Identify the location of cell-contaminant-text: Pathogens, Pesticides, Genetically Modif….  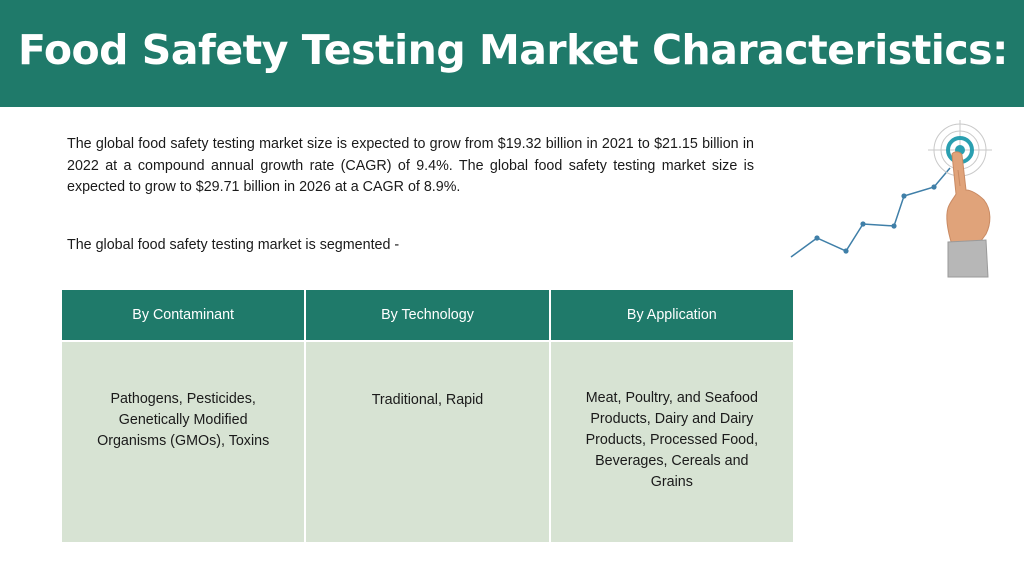
(183, 420).